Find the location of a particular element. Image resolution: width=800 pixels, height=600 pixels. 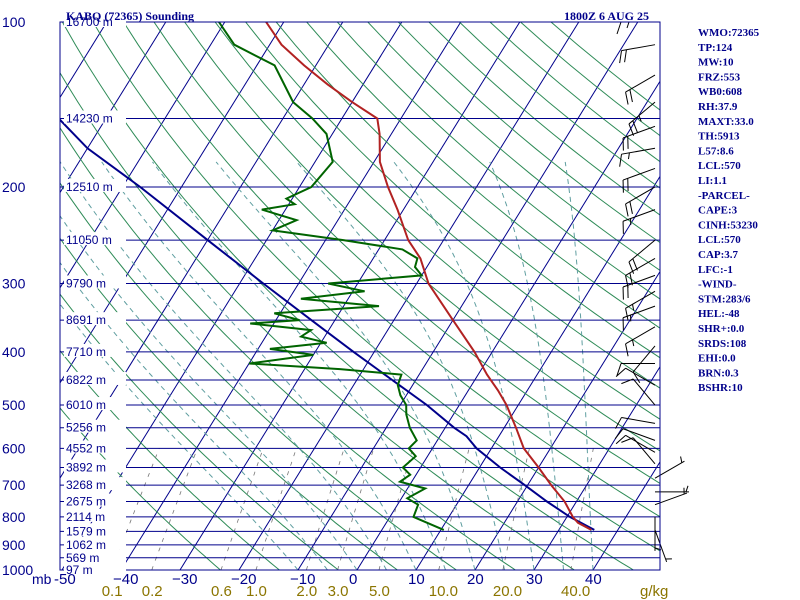

stat-line: MW:10 is located at coordinates (716, 63).